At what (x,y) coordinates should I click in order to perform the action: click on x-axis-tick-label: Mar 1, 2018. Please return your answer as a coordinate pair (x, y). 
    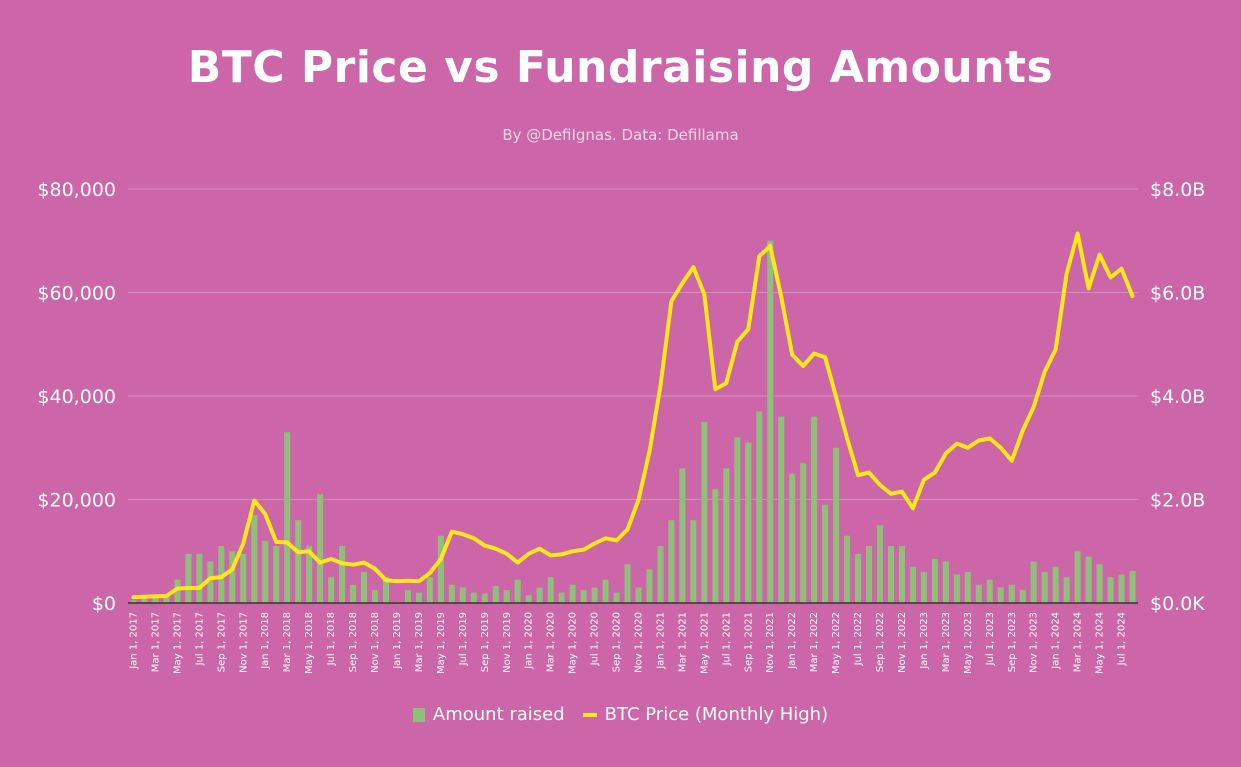
    Looking at the image, I should click on (287, 642).